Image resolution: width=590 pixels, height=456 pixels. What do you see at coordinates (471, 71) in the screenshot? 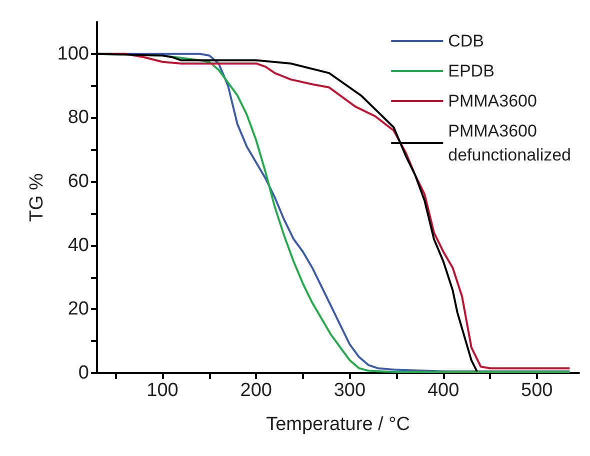
I see `legend-label: EPDB` at bounding box center [471, 71].